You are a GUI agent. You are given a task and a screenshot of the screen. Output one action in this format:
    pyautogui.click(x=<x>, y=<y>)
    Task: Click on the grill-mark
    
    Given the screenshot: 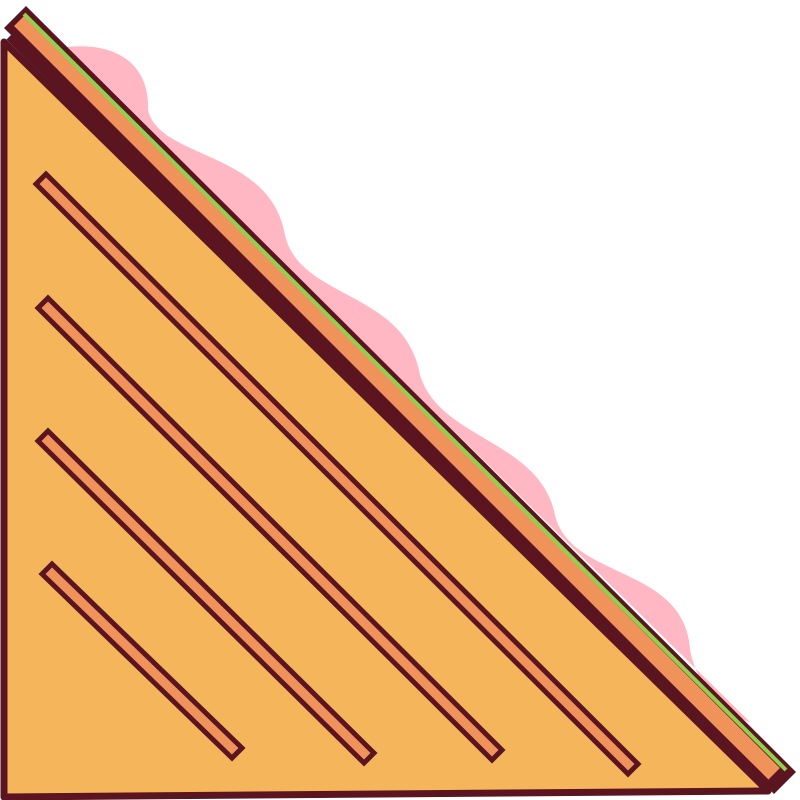 What is the action you would take?
    pyautogui.click(x=142, y=661)
    